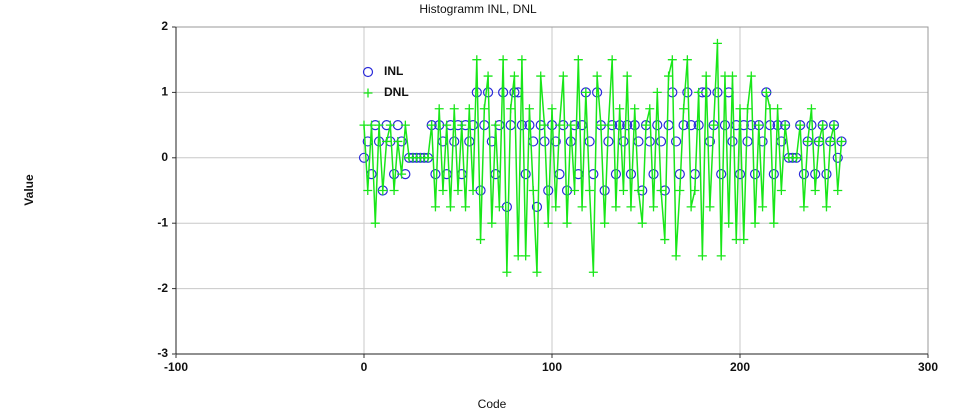 The image size is (974, 416). Describe the element at coordinates (162, 288) in the screenshot. I see `y-tick-label: -2` at that location.